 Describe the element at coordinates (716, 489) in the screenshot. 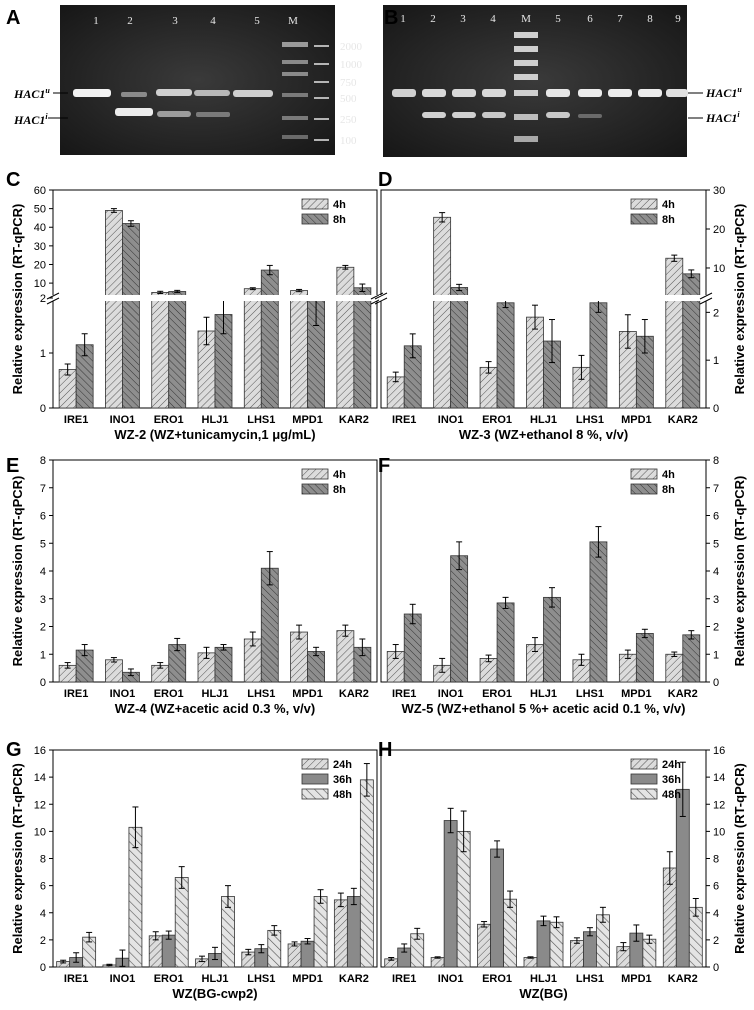

I see `y-tick-label: 7` at that location.